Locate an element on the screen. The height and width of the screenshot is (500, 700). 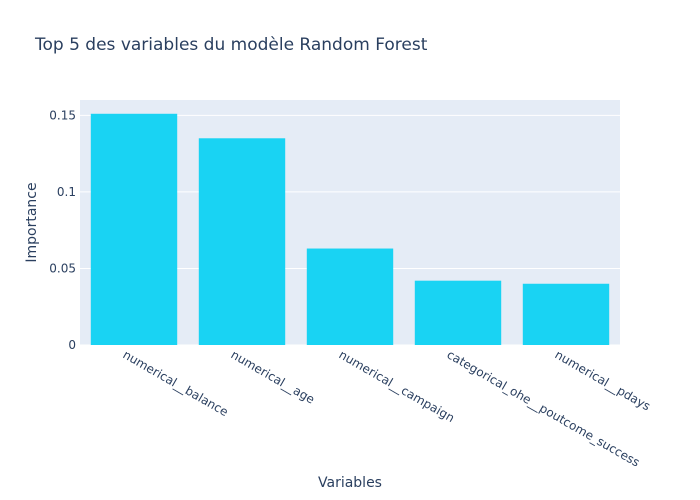
bar-numerical__campaign is located at coordinates (350, 296).